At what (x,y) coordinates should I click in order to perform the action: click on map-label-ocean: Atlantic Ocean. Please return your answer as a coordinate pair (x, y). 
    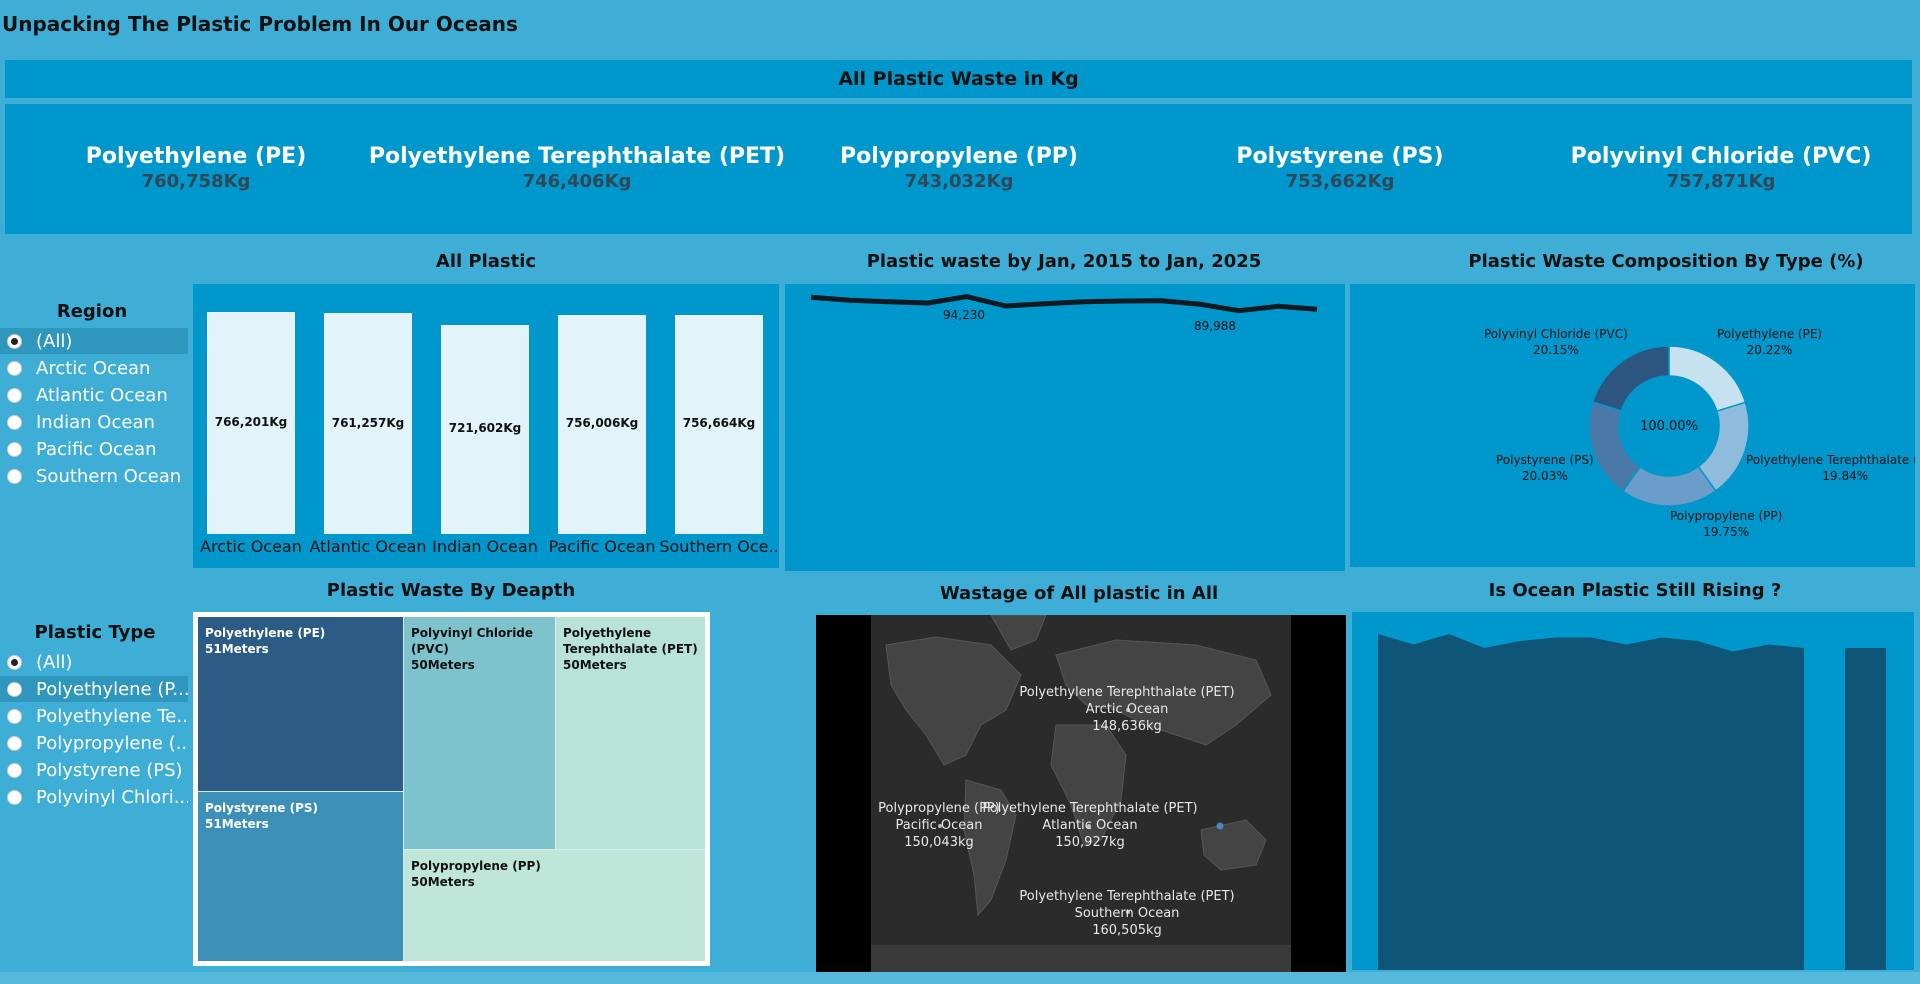
    Looking at the image, I should click on (1090, 825).